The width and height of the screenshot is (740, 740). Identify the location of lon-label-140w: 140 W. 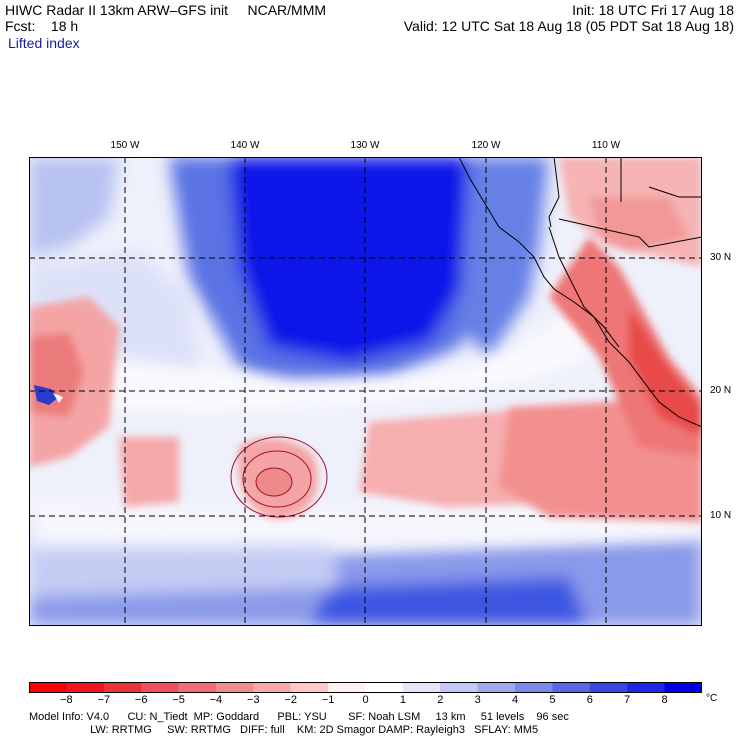
(245, 145).